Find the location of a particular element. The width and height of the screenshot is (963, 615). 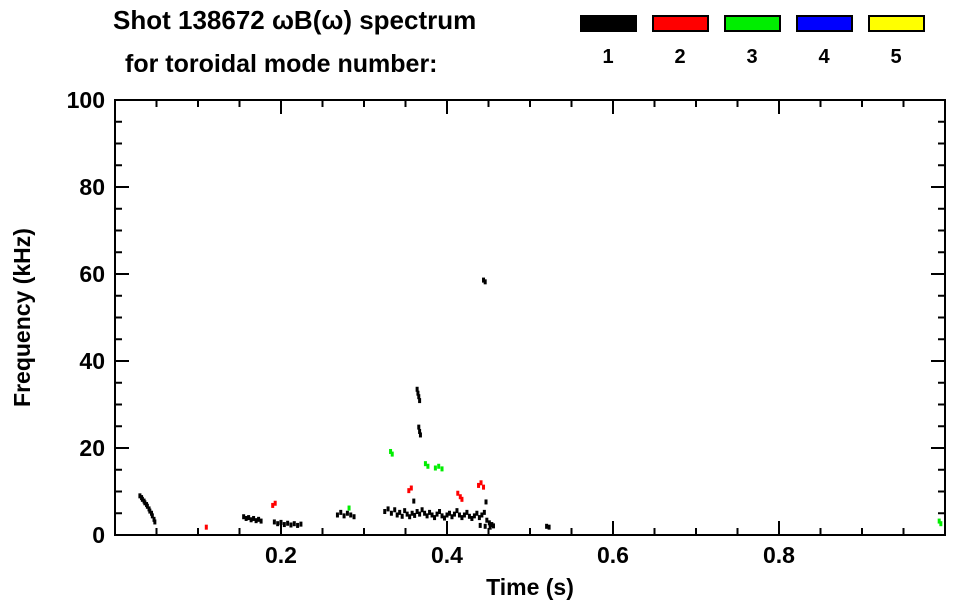

legend-label-mode-2: 2 is located at coordinates (680, 57).